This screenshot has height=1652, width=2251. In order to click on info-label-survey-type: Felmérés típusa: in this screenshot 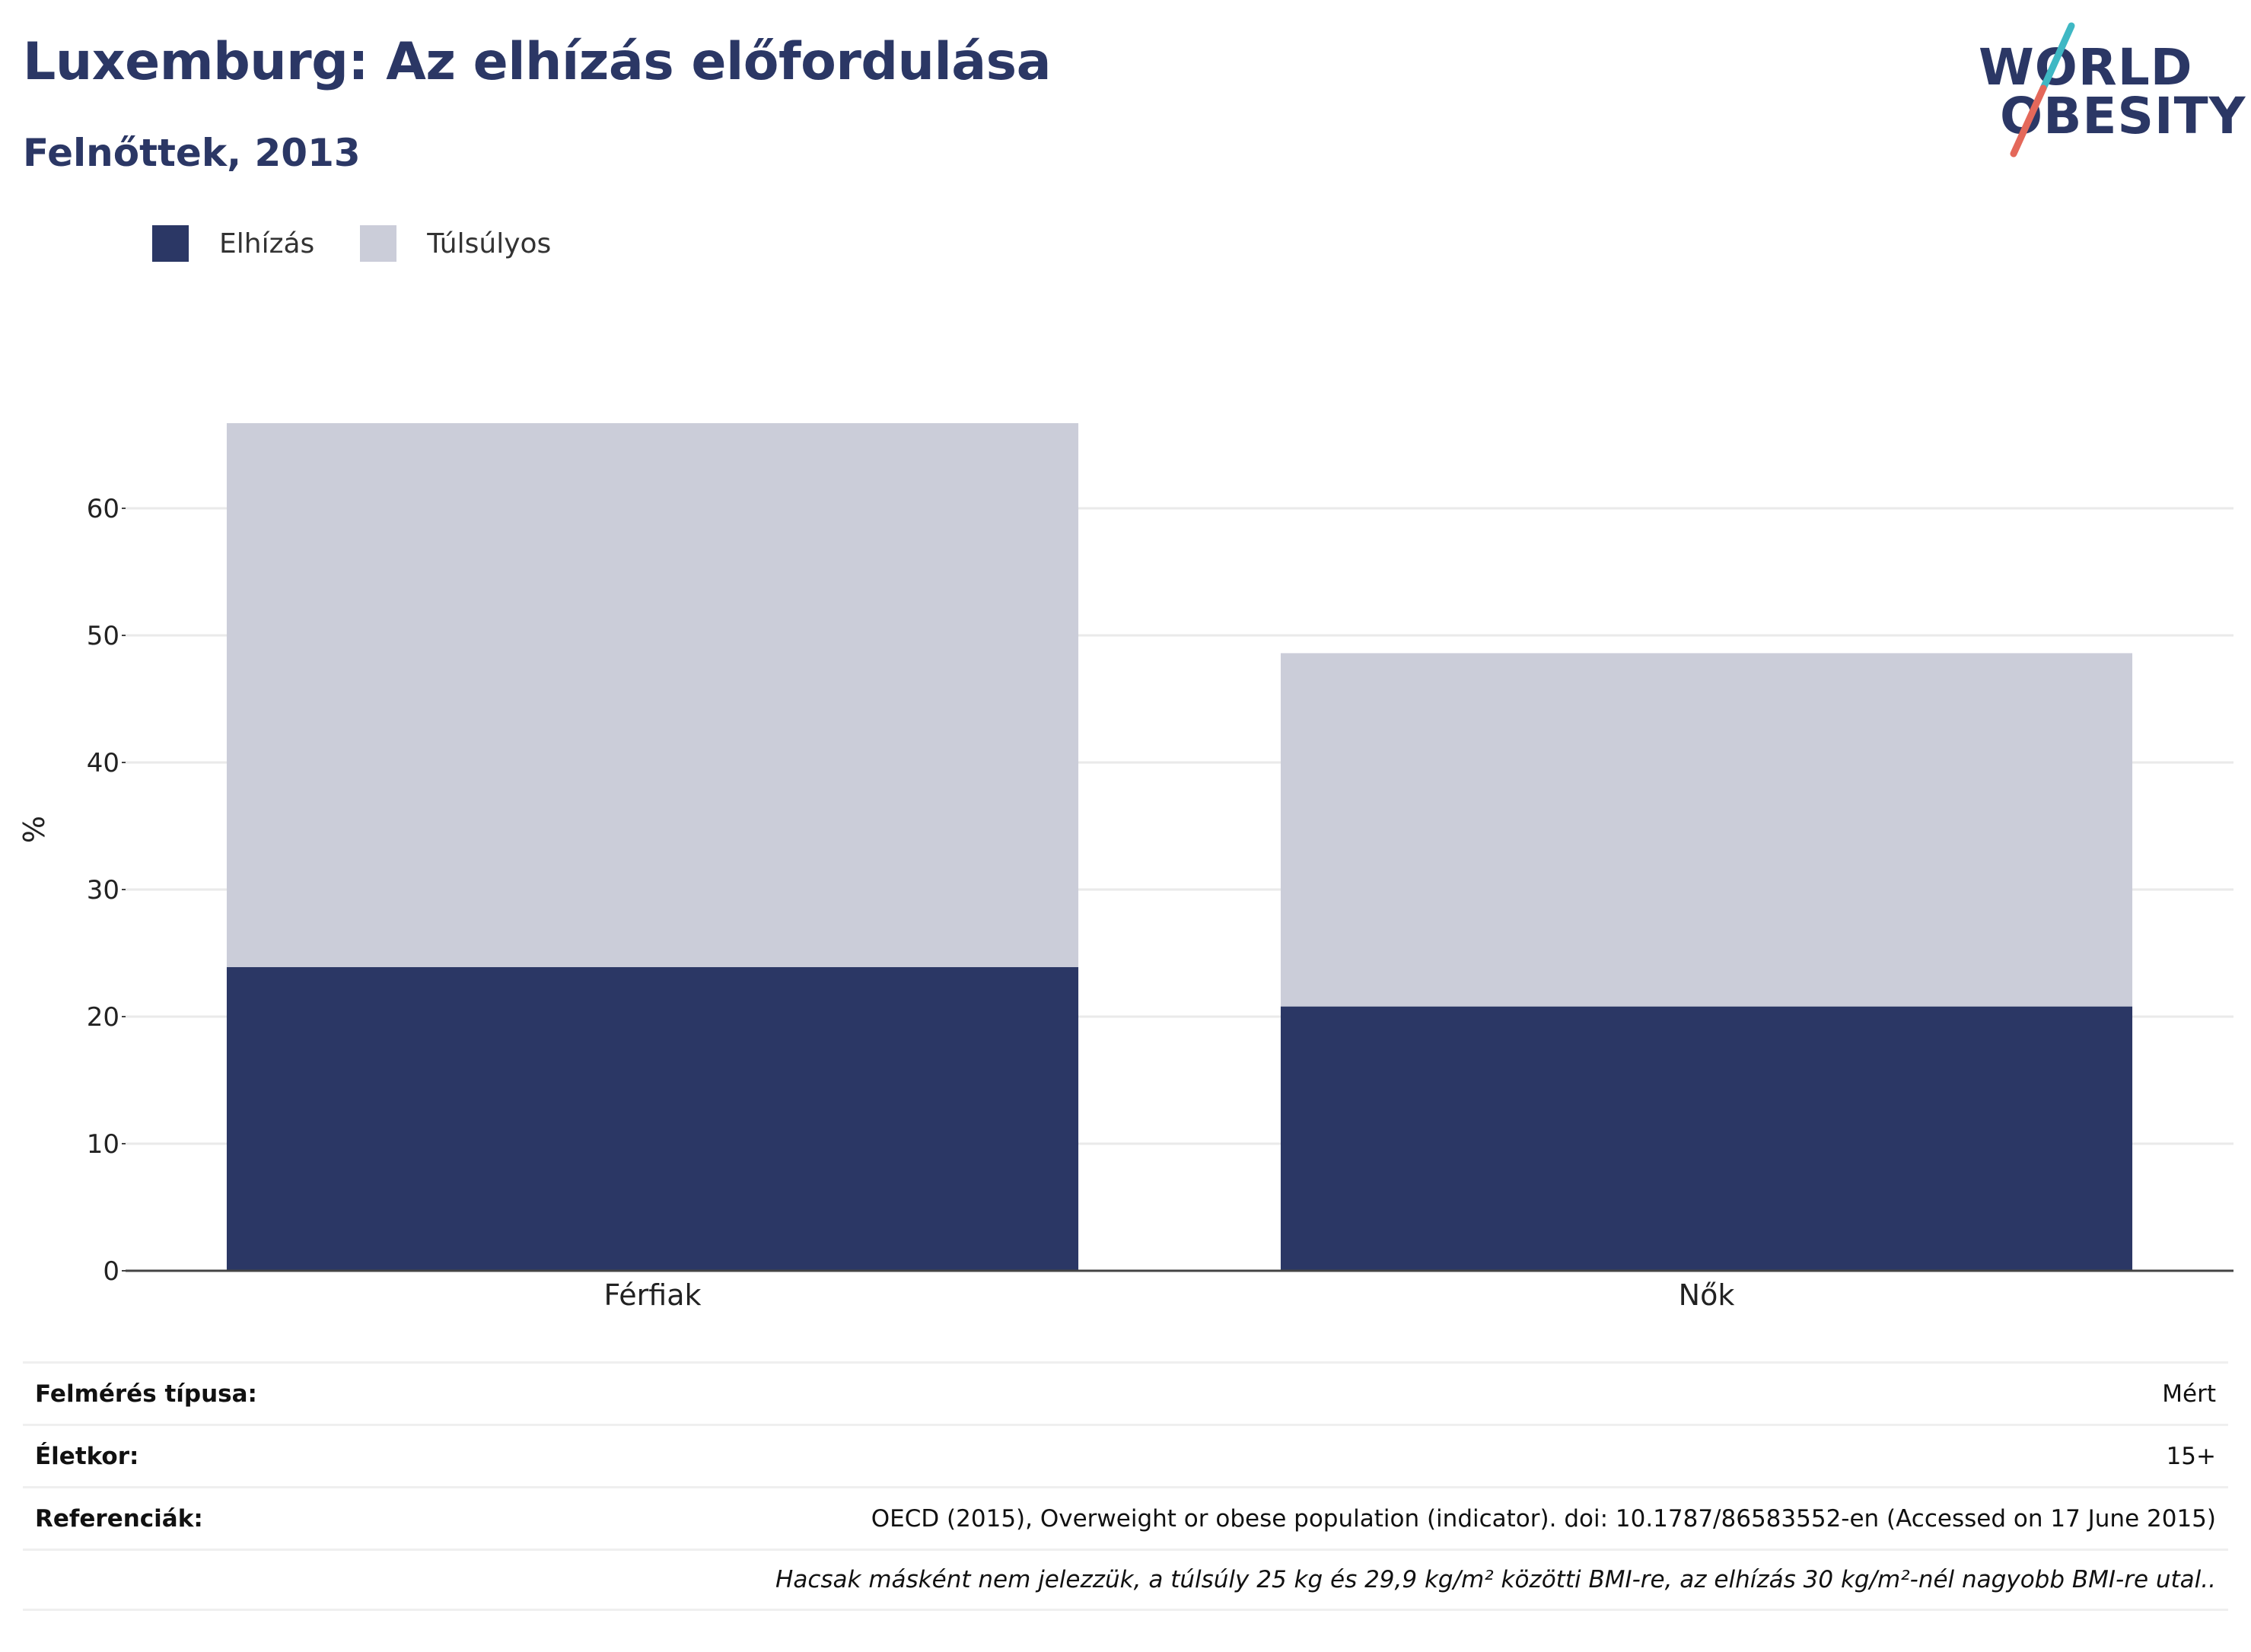, I will do `click(146, 1394)`.